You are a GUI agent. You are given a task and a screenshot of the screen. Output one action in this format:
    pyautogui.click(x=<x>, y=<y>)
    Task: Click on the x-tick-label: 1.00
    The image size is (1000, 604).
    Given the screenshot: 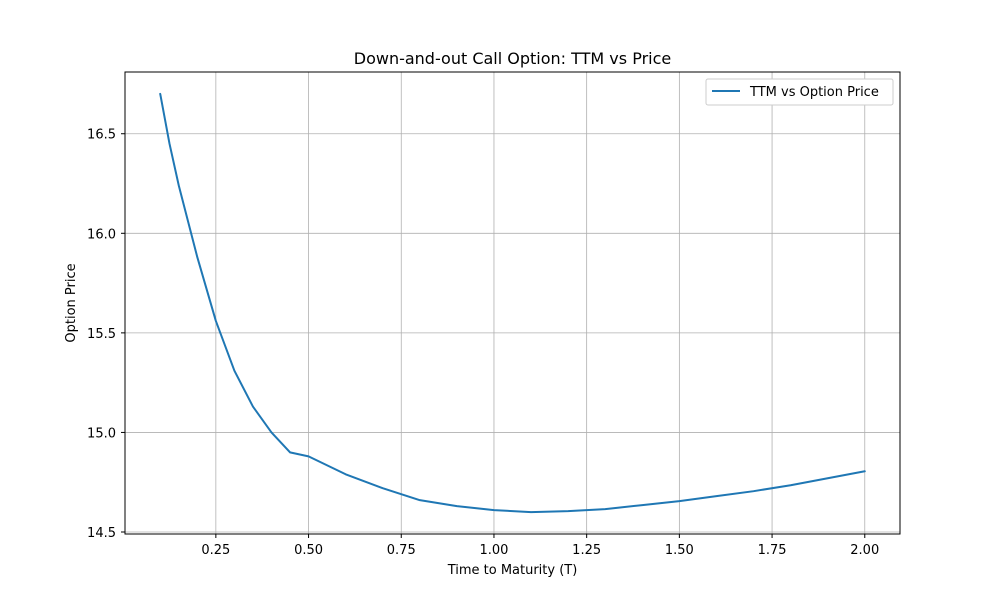 What is the action you would take?
    pyautogui.click(x=493, y=550)
    